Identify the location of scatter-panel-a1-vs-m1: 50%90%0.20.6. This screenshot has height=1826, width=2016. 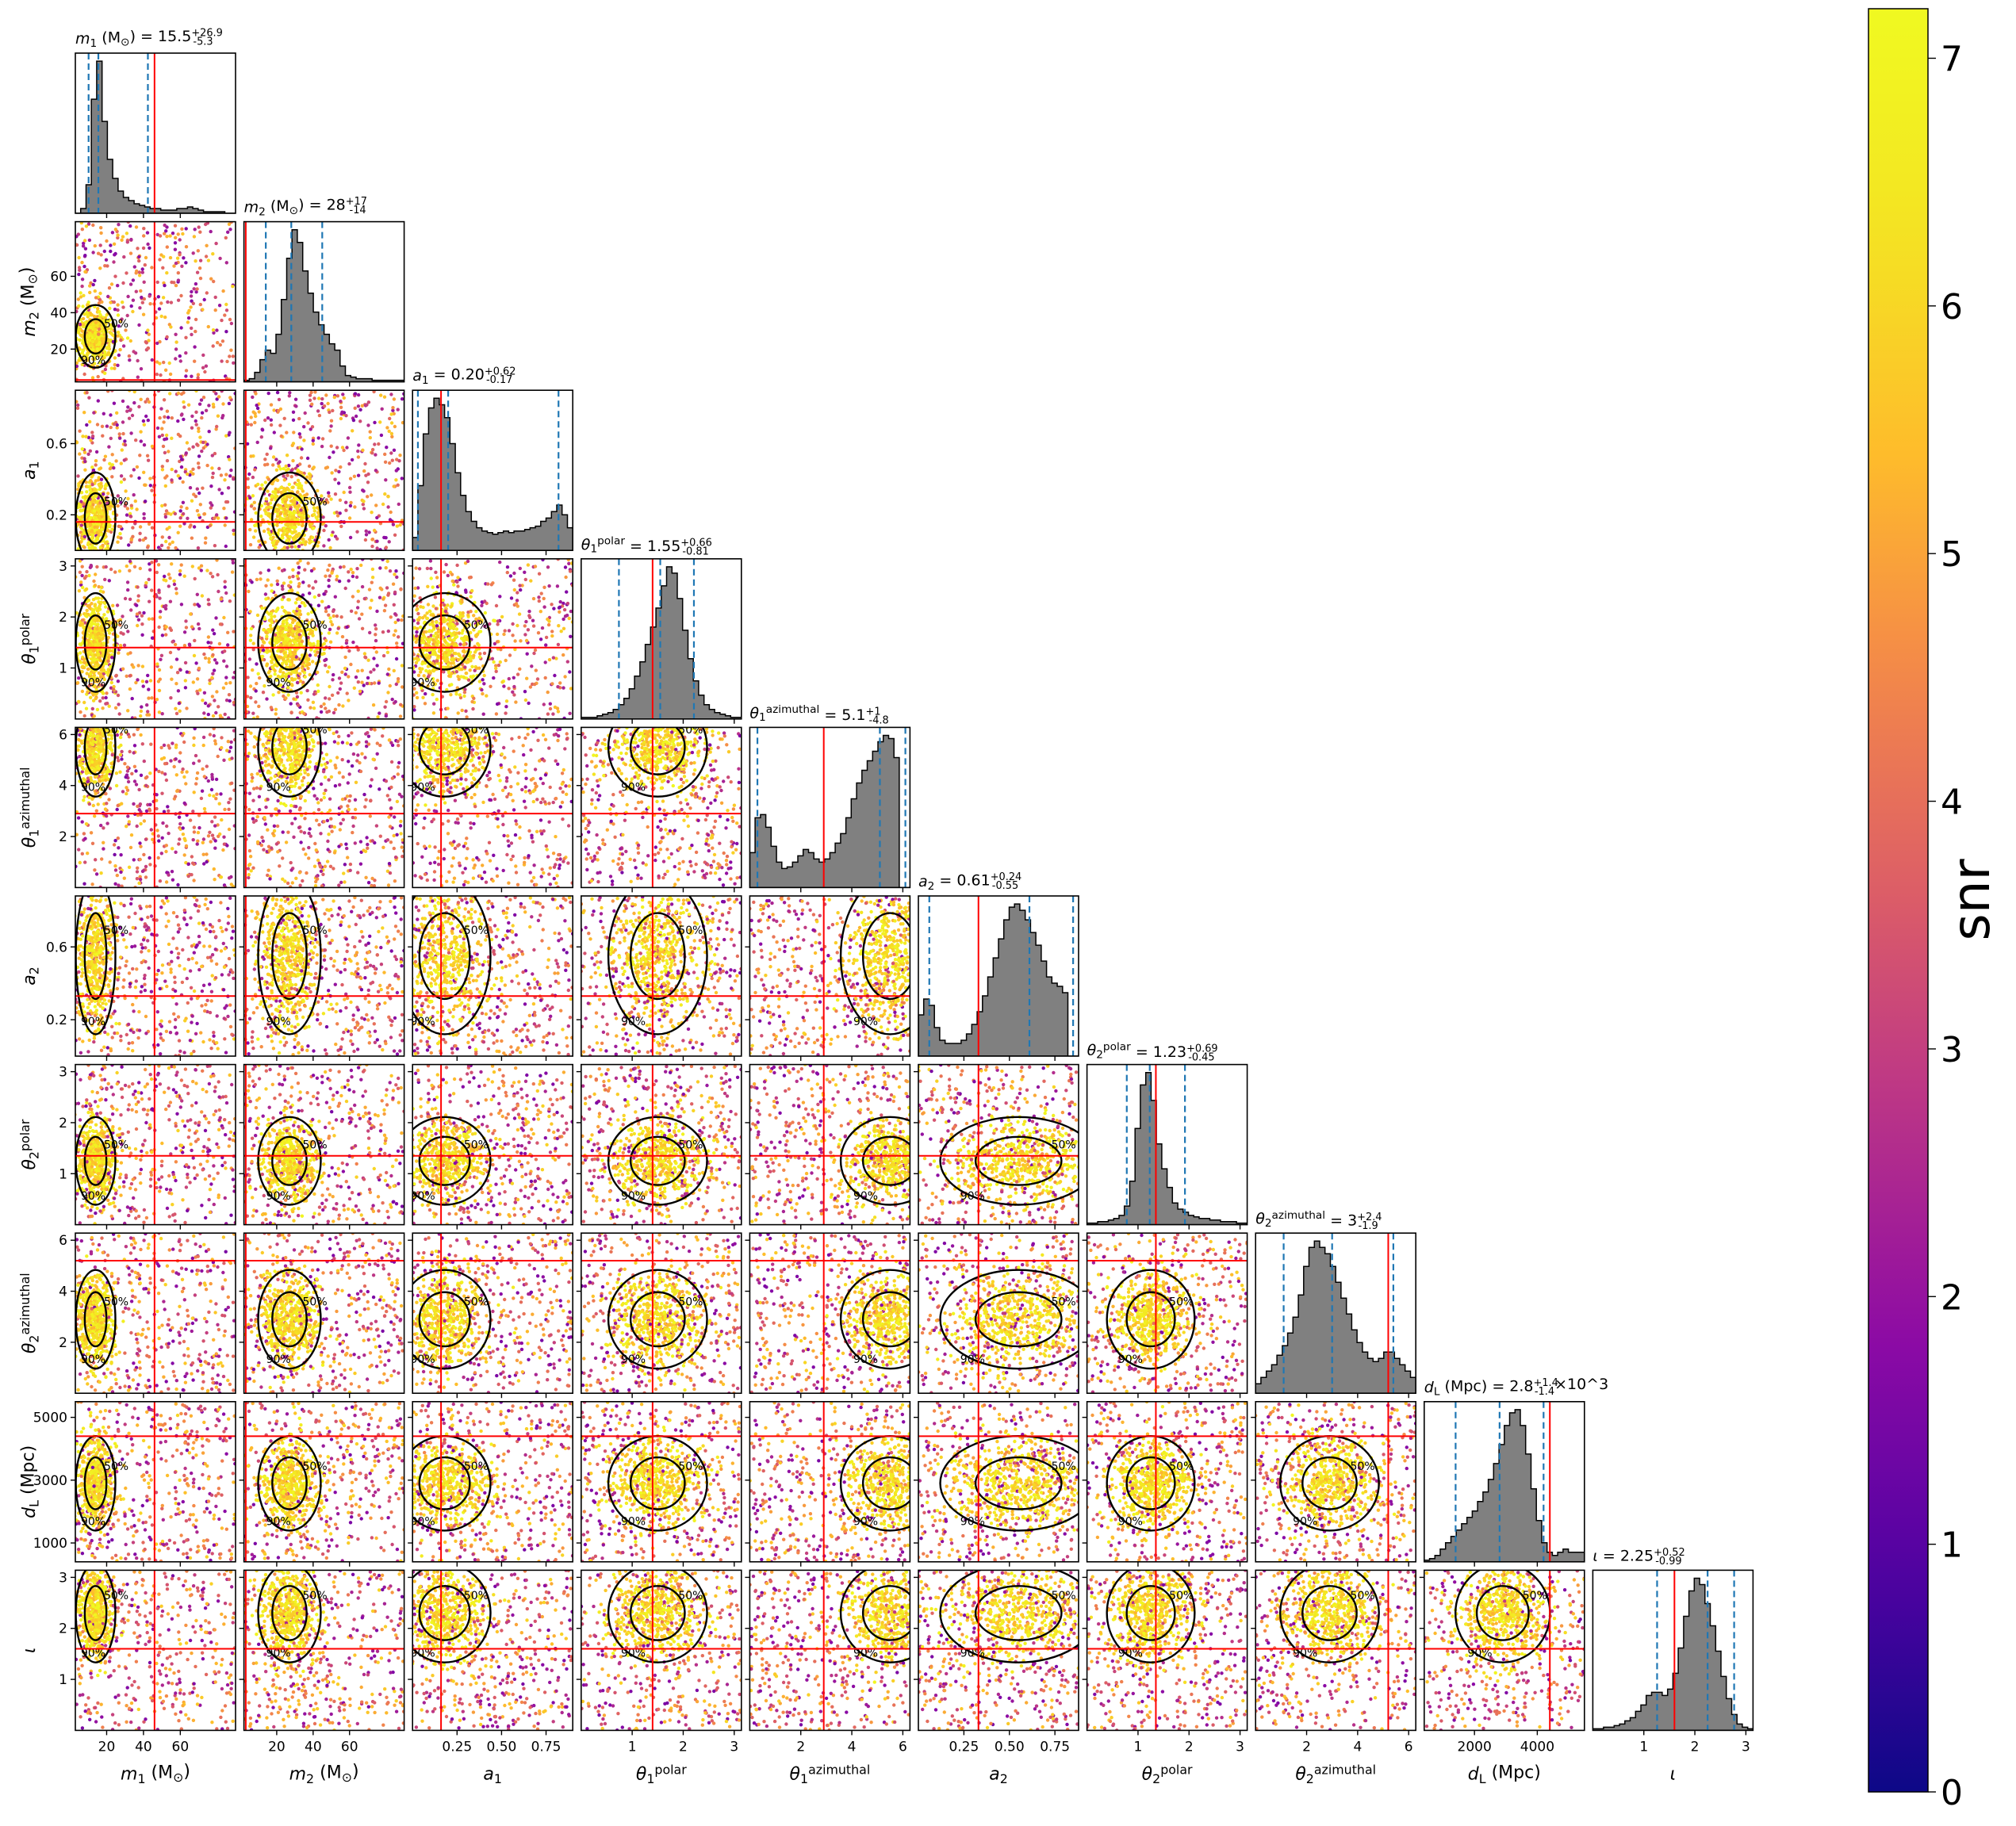
(141, 472).